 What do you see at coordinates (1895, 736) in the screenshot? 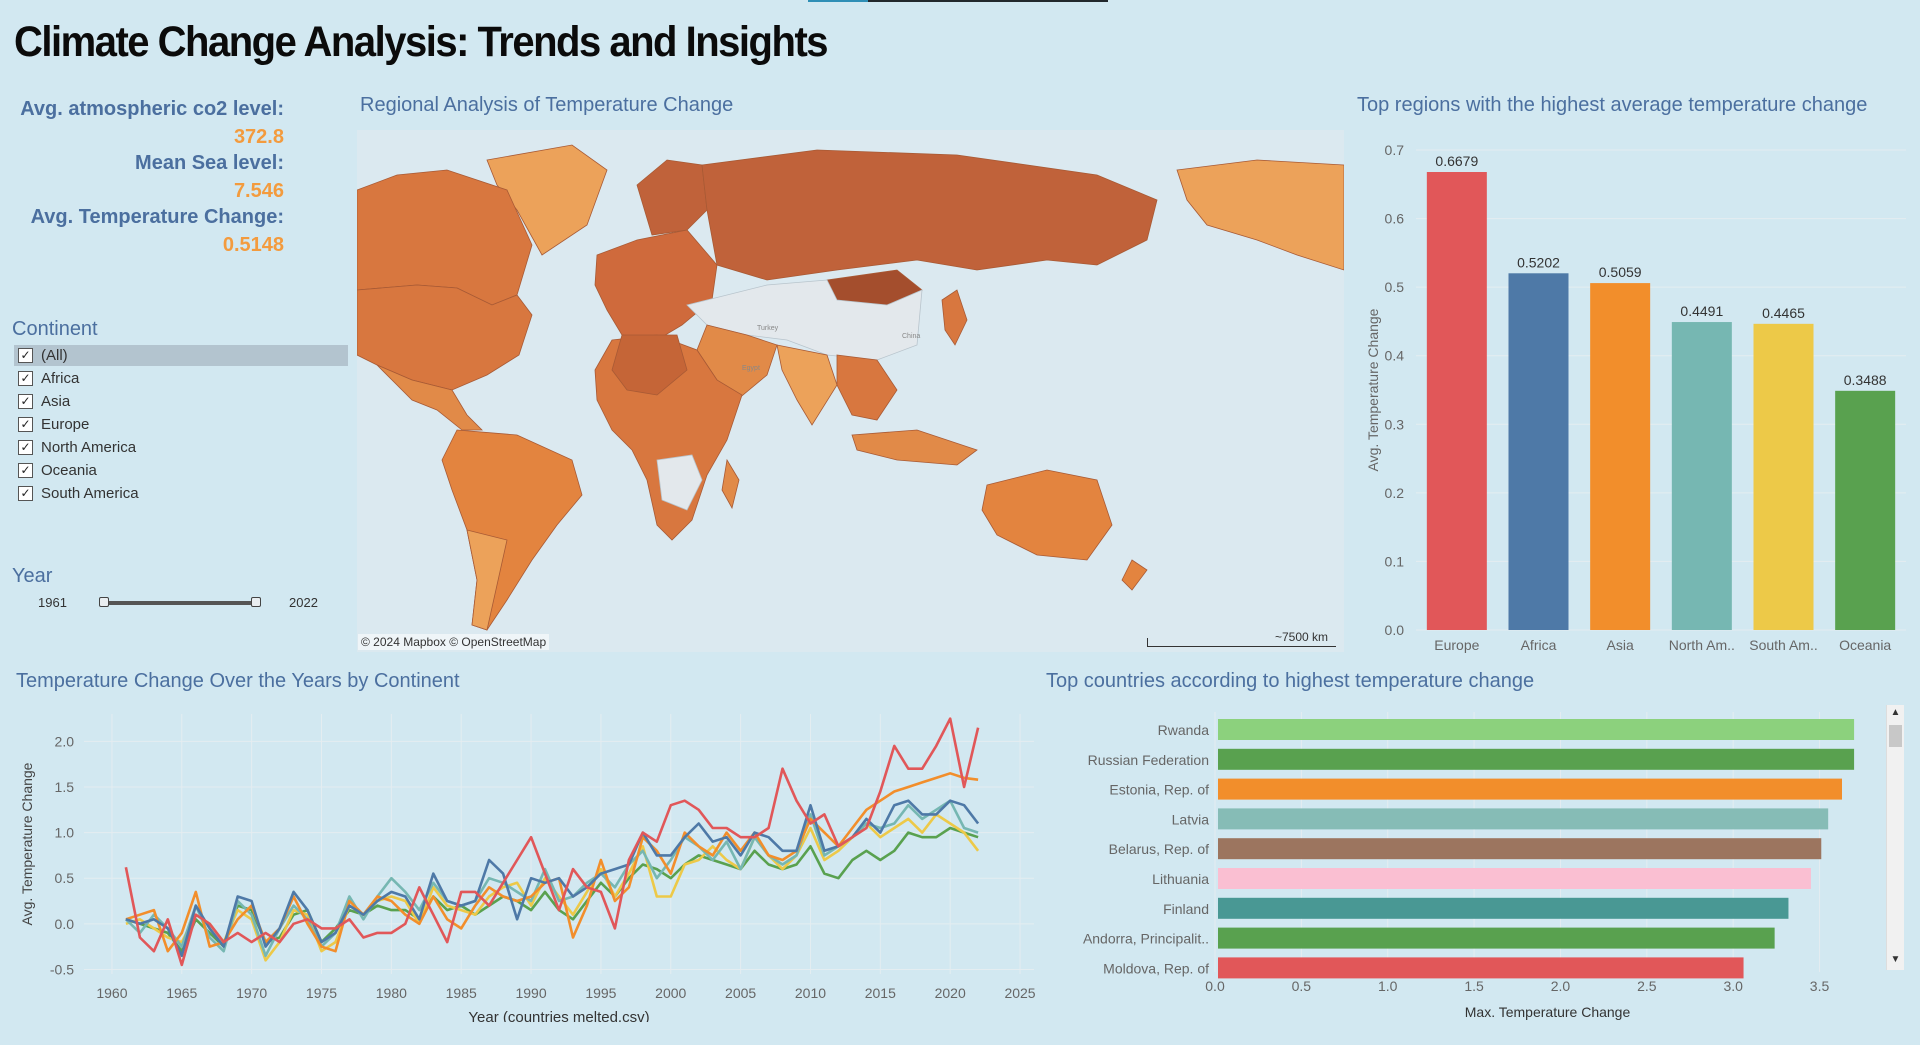
I see `scroll-thumb` at bounding box center [1895, 736].